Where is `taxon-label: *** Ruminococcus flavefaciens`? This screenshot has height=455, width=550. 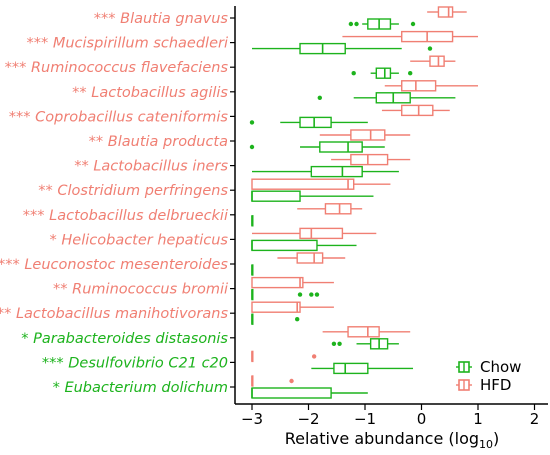
taxon-label: *** Ruminococcus flavefaciens is located at coordinates (117, 68).